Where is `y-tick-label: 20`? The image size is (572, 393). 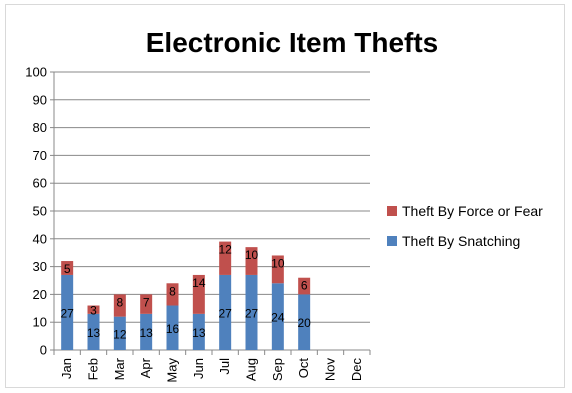 y-tick-label: 20 is located at coordinates (40, 294).